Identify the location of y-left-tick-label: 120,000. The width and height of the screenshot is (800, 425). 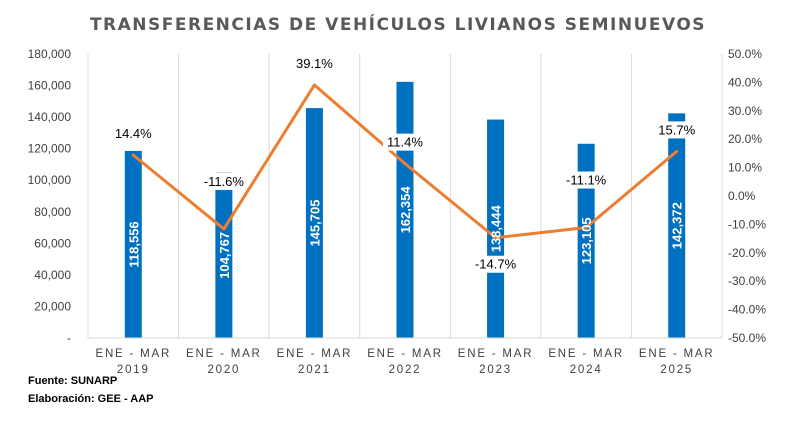
(50, 149).